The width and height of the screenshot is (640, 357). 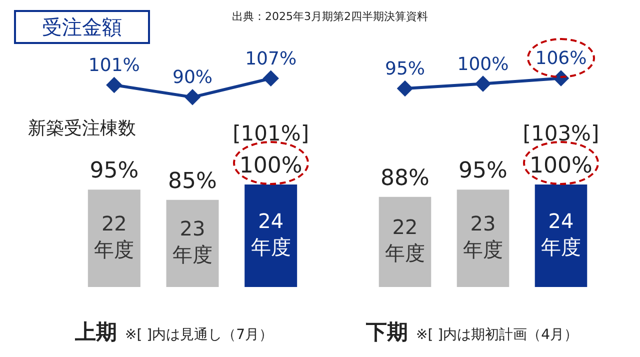 I want to click on chart-title: 受注金額, so click(x=82, y=27).